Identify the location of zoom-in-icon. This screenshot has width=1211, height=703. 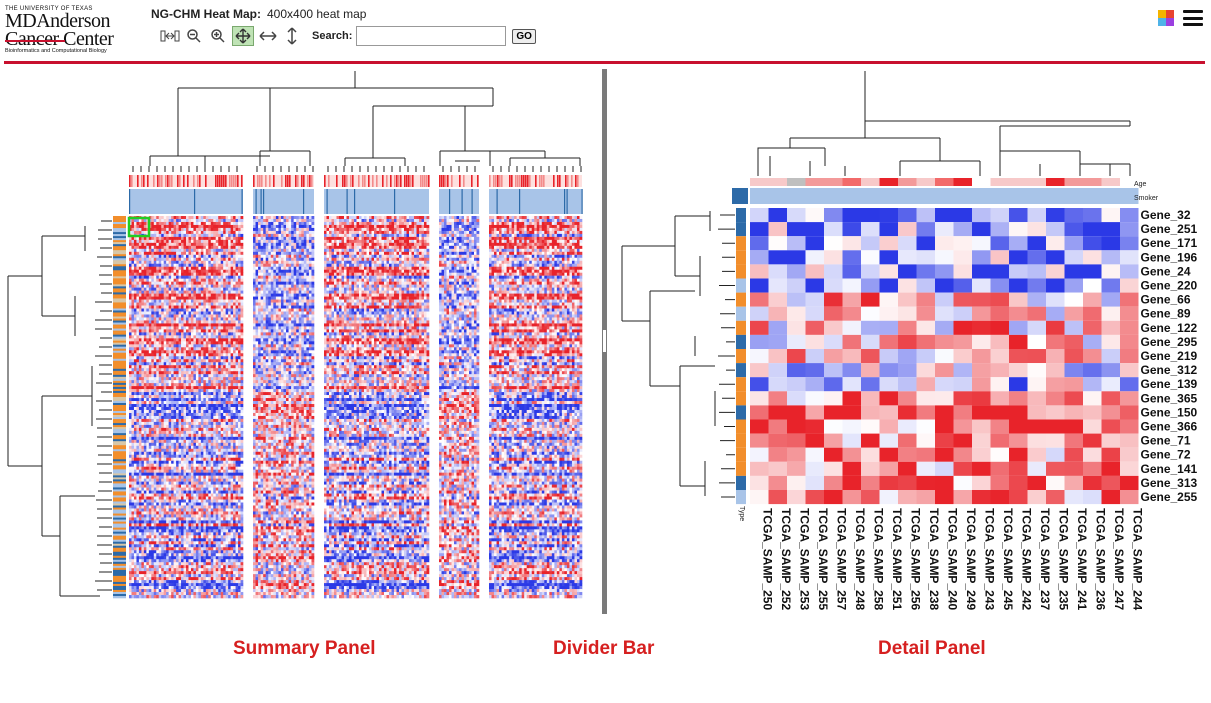
(218, 36).